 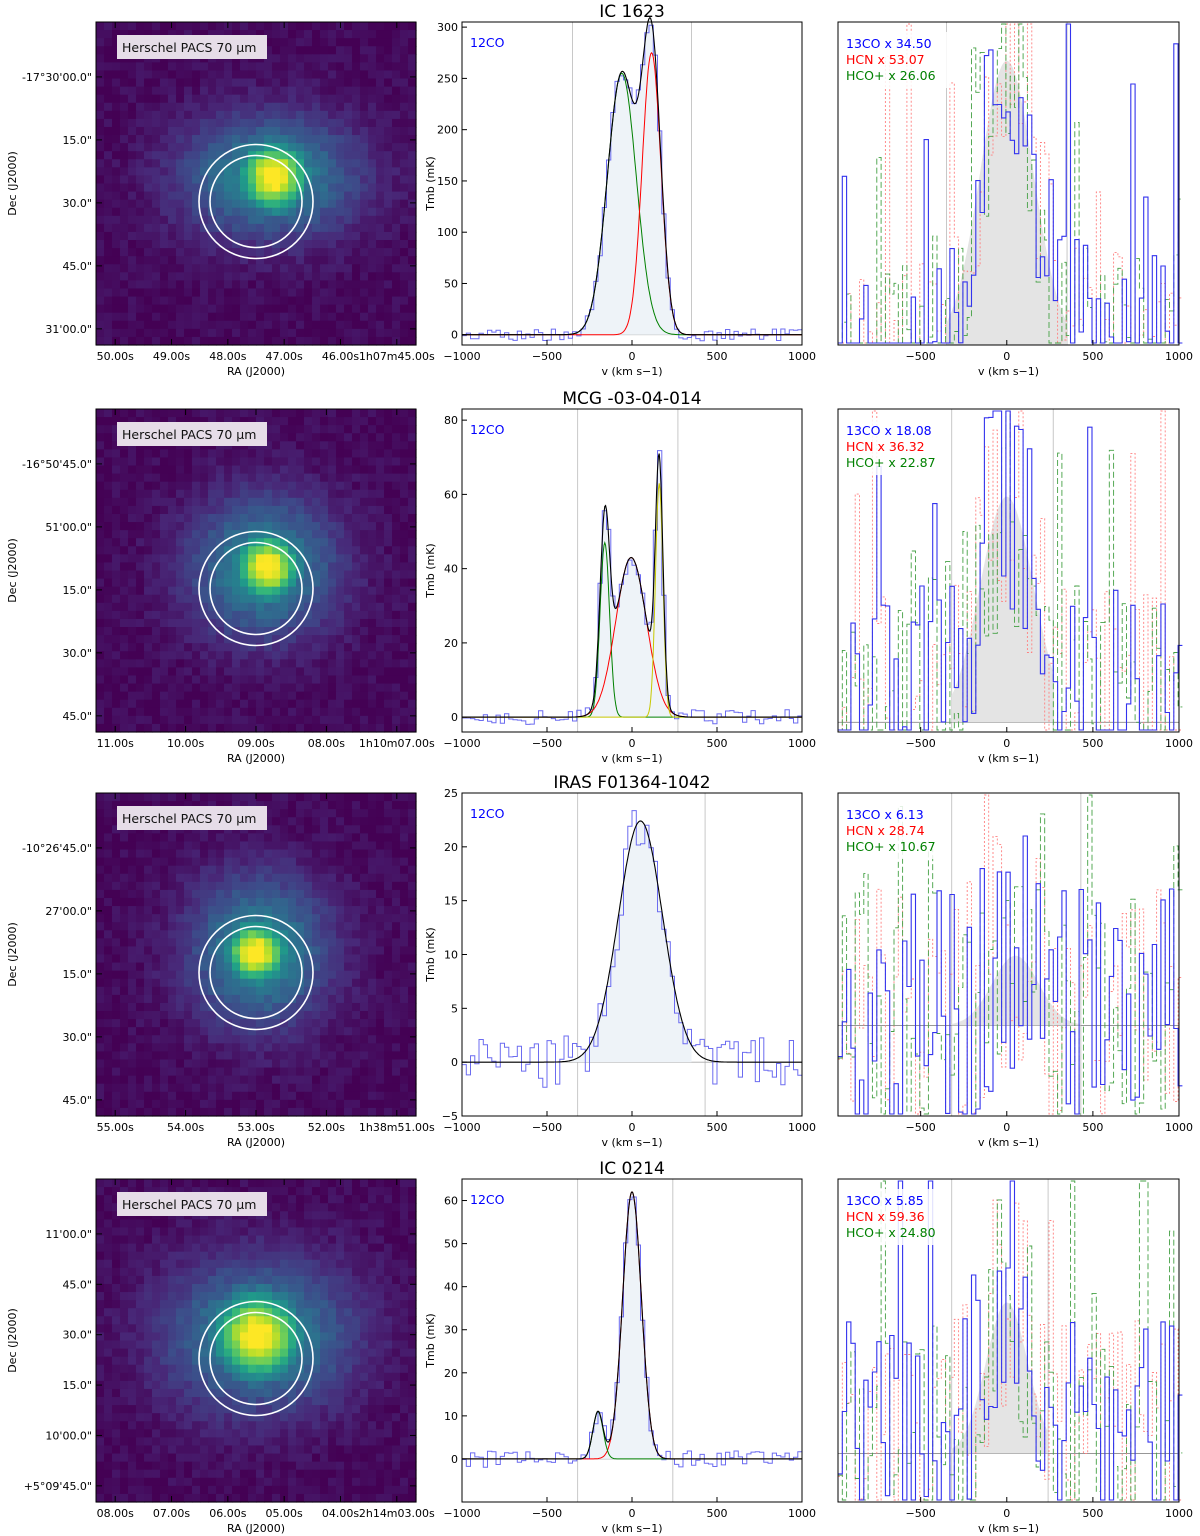 I want to click on velocity-axis-label: v (km s−1), so click(x=631, y=371).